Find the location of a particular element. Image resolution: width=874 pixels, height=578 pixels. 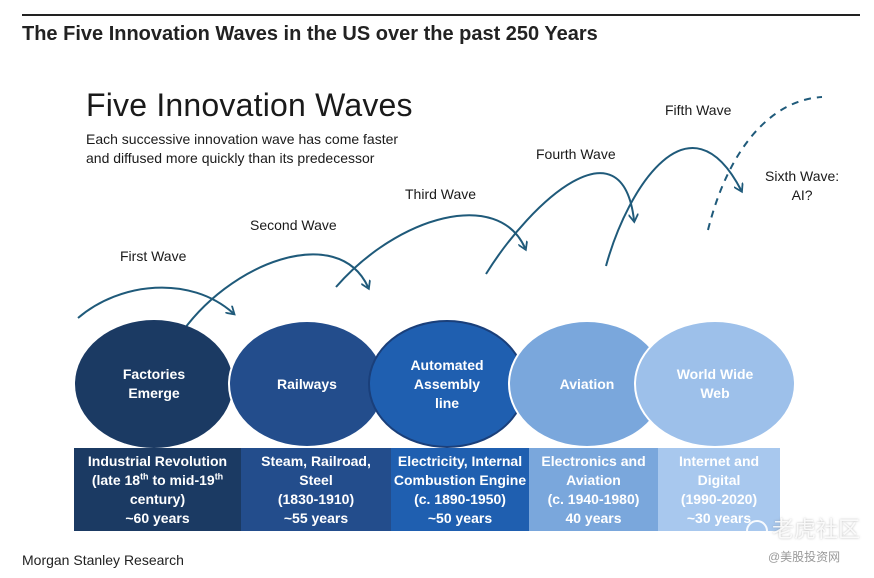

wave-label-fifth: Fifth Wave is located at coordinates (698, 110).